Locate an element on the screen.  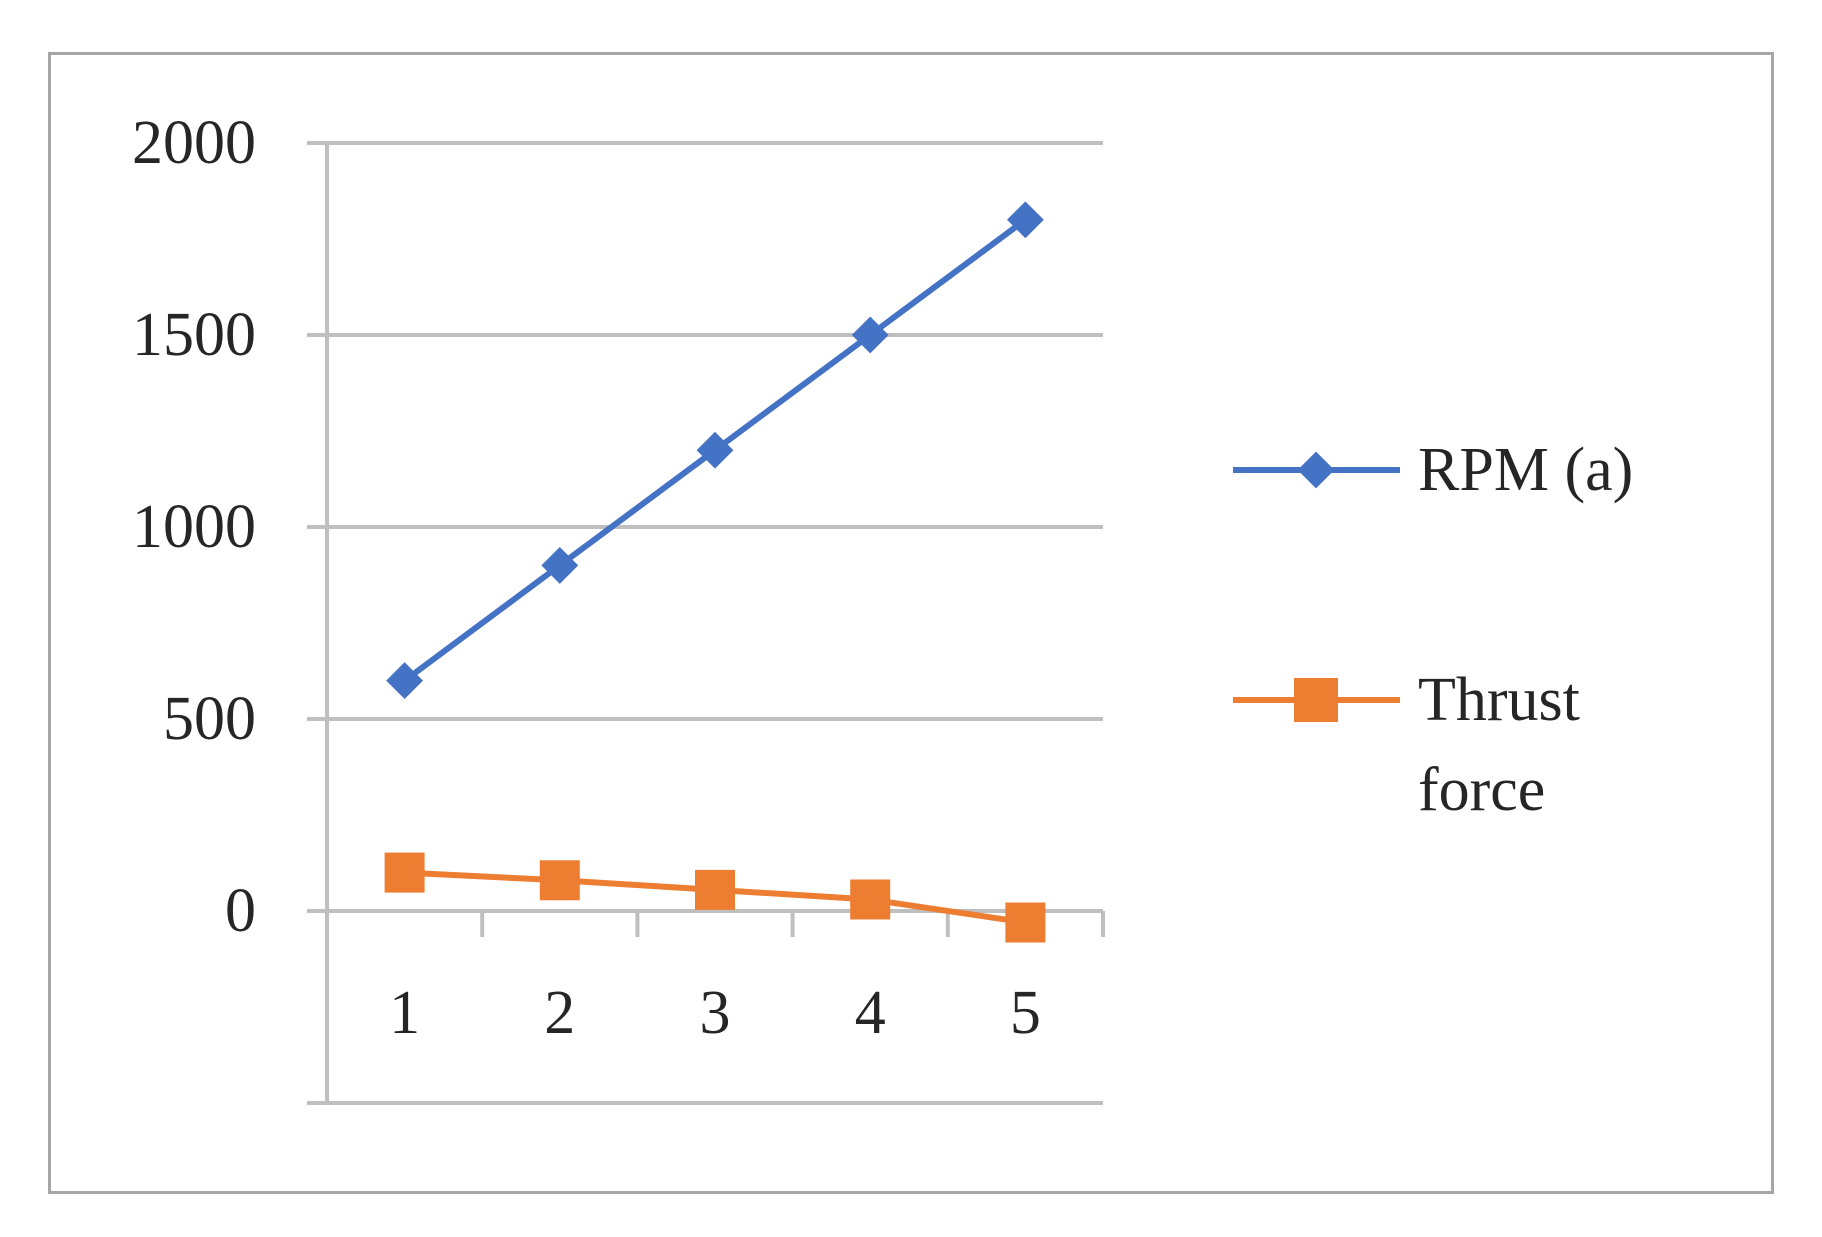
y-tick-label: 1000 is located at coordinates (194, 527).